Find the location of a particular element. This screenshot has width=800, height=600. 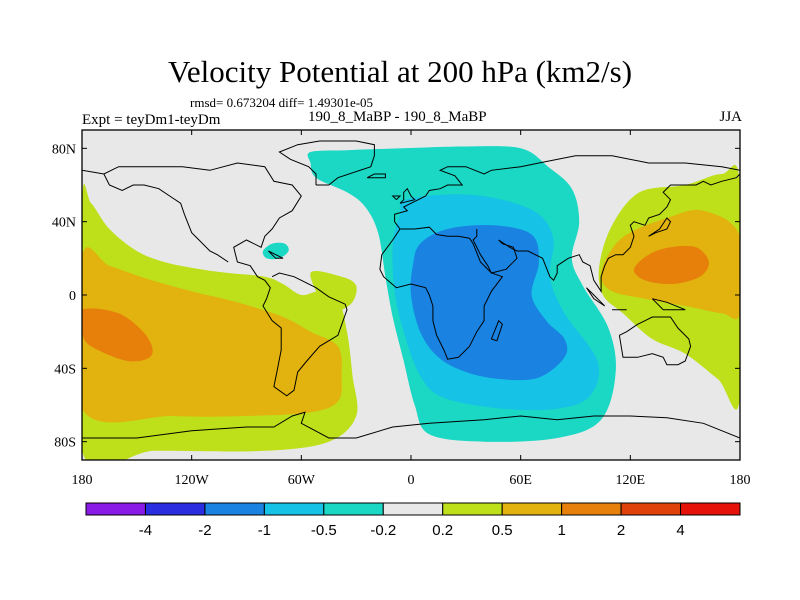

colorbar-label: 1 is located at coordinates (561, 530).